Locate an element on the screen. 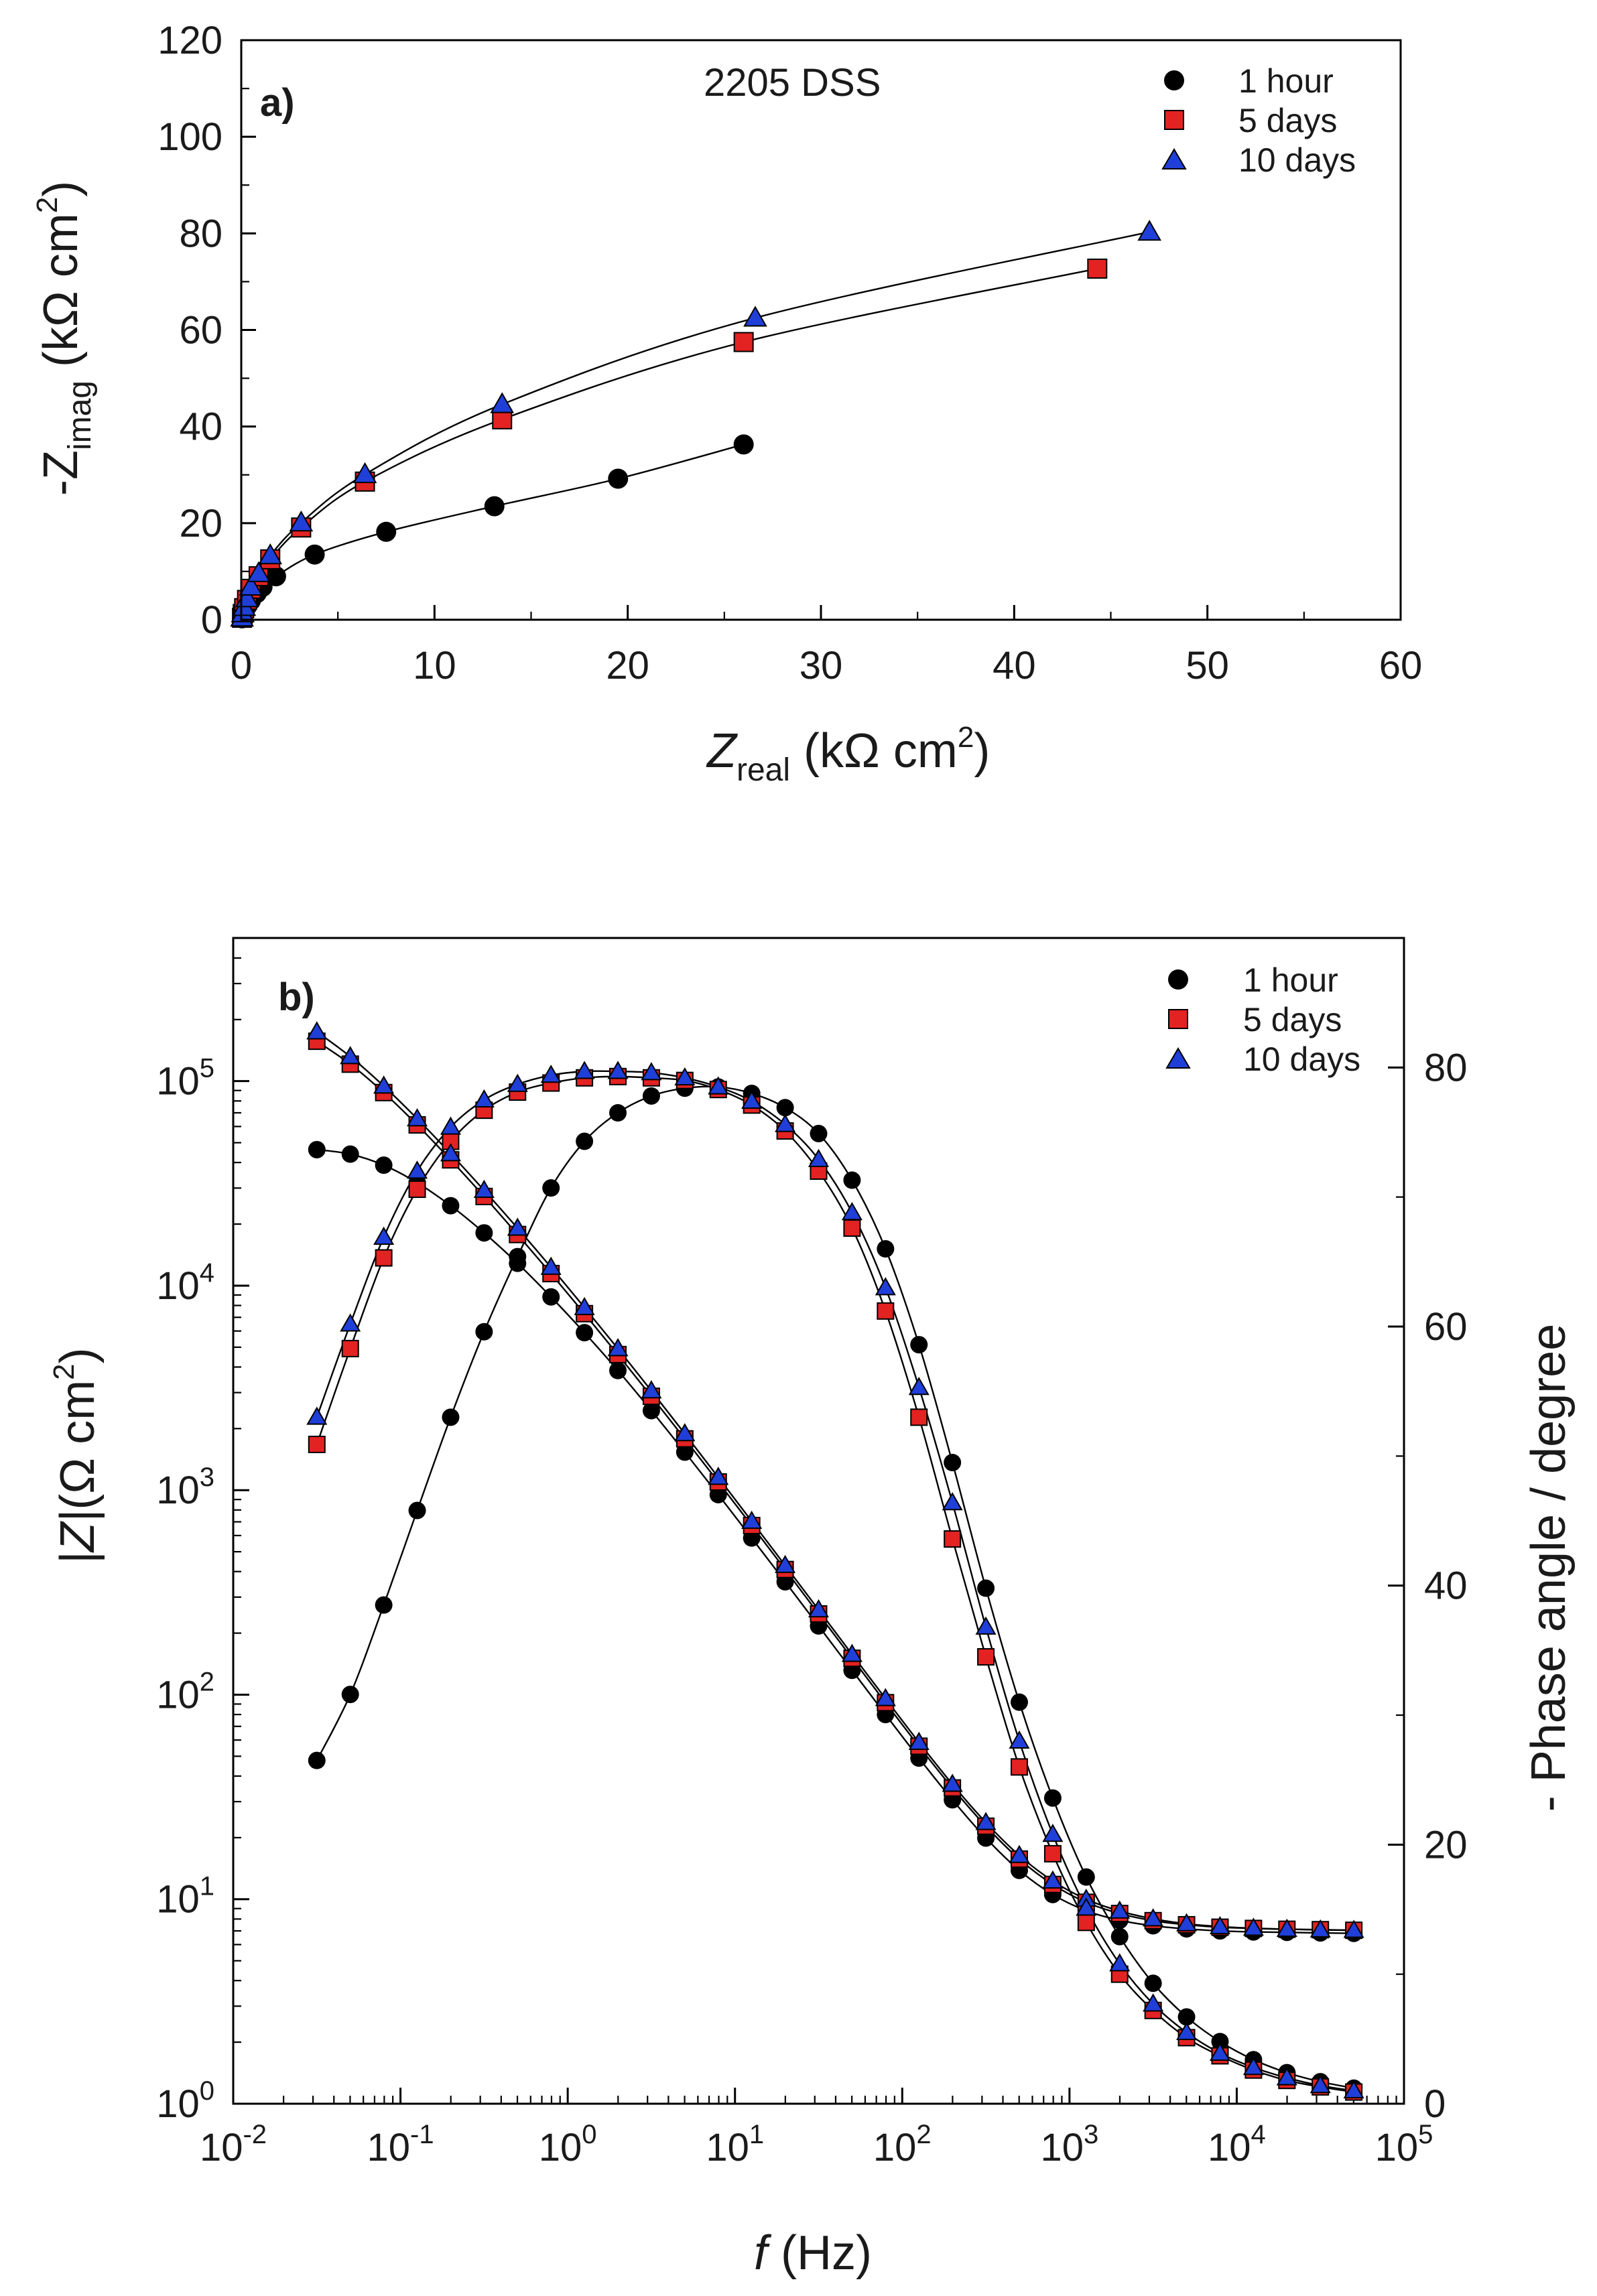 The height and width of the screenshot is (2296, 1597). bode-legend-label-10d: 10 days is located at coordinates (1301, 1059).